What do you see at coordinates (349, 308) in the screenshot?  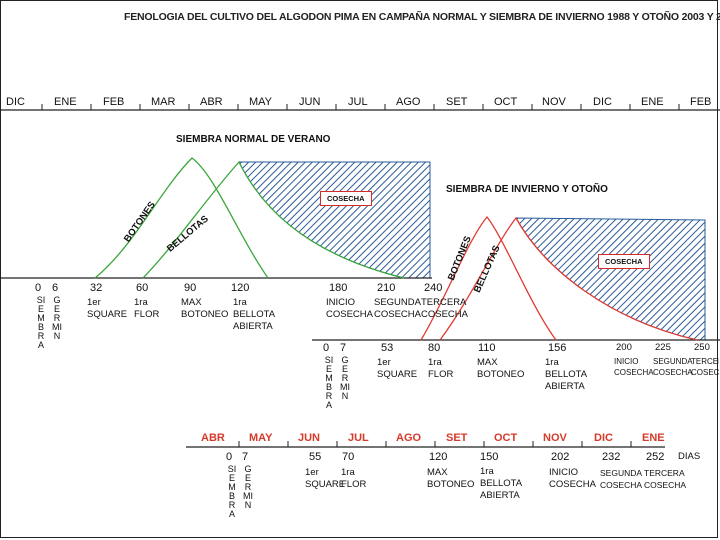 I see `normal-stage-label: INICIO COSECHA` at bounding box center [349, 308].